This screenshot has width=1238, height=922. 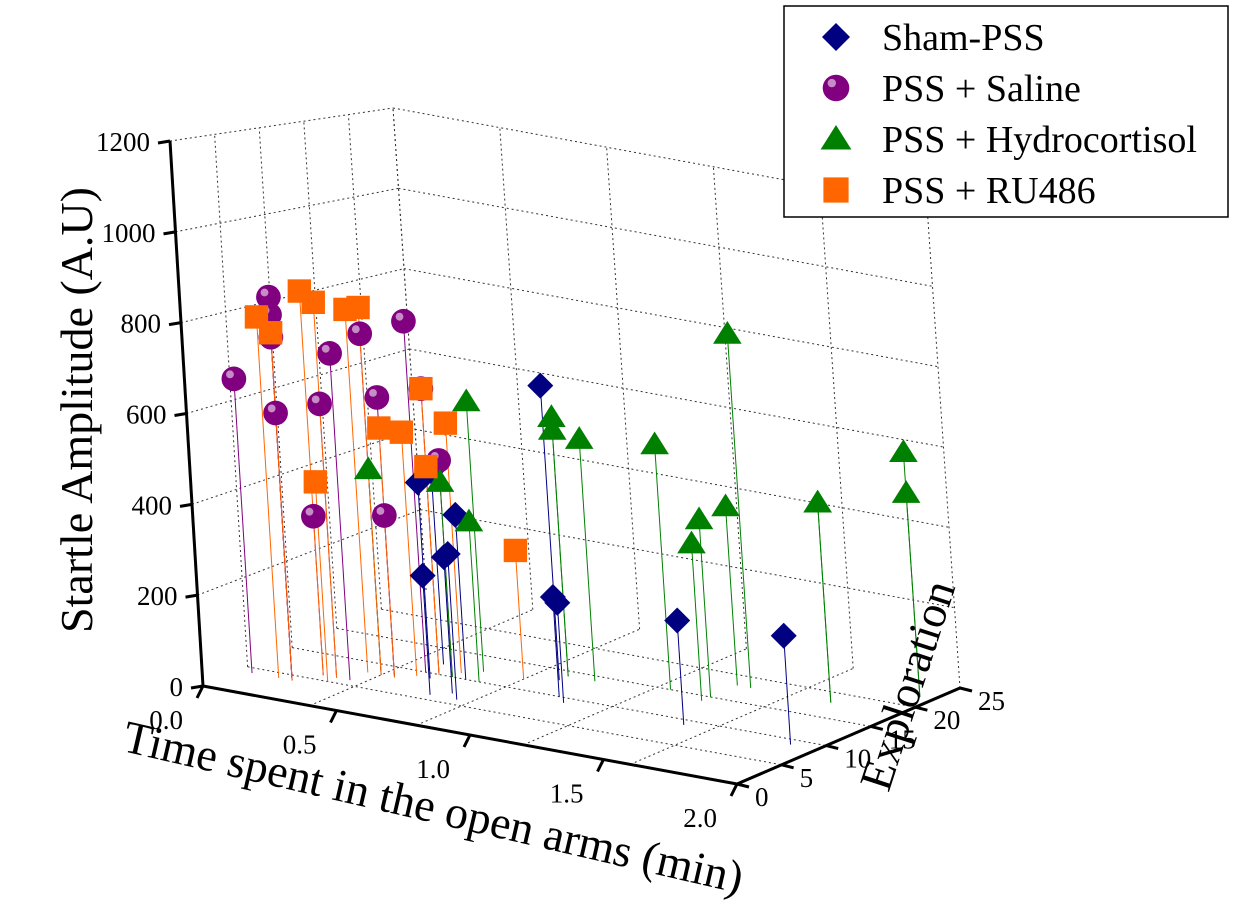 I want to click on legend-marker-diamond, so click(x=836, y=37).